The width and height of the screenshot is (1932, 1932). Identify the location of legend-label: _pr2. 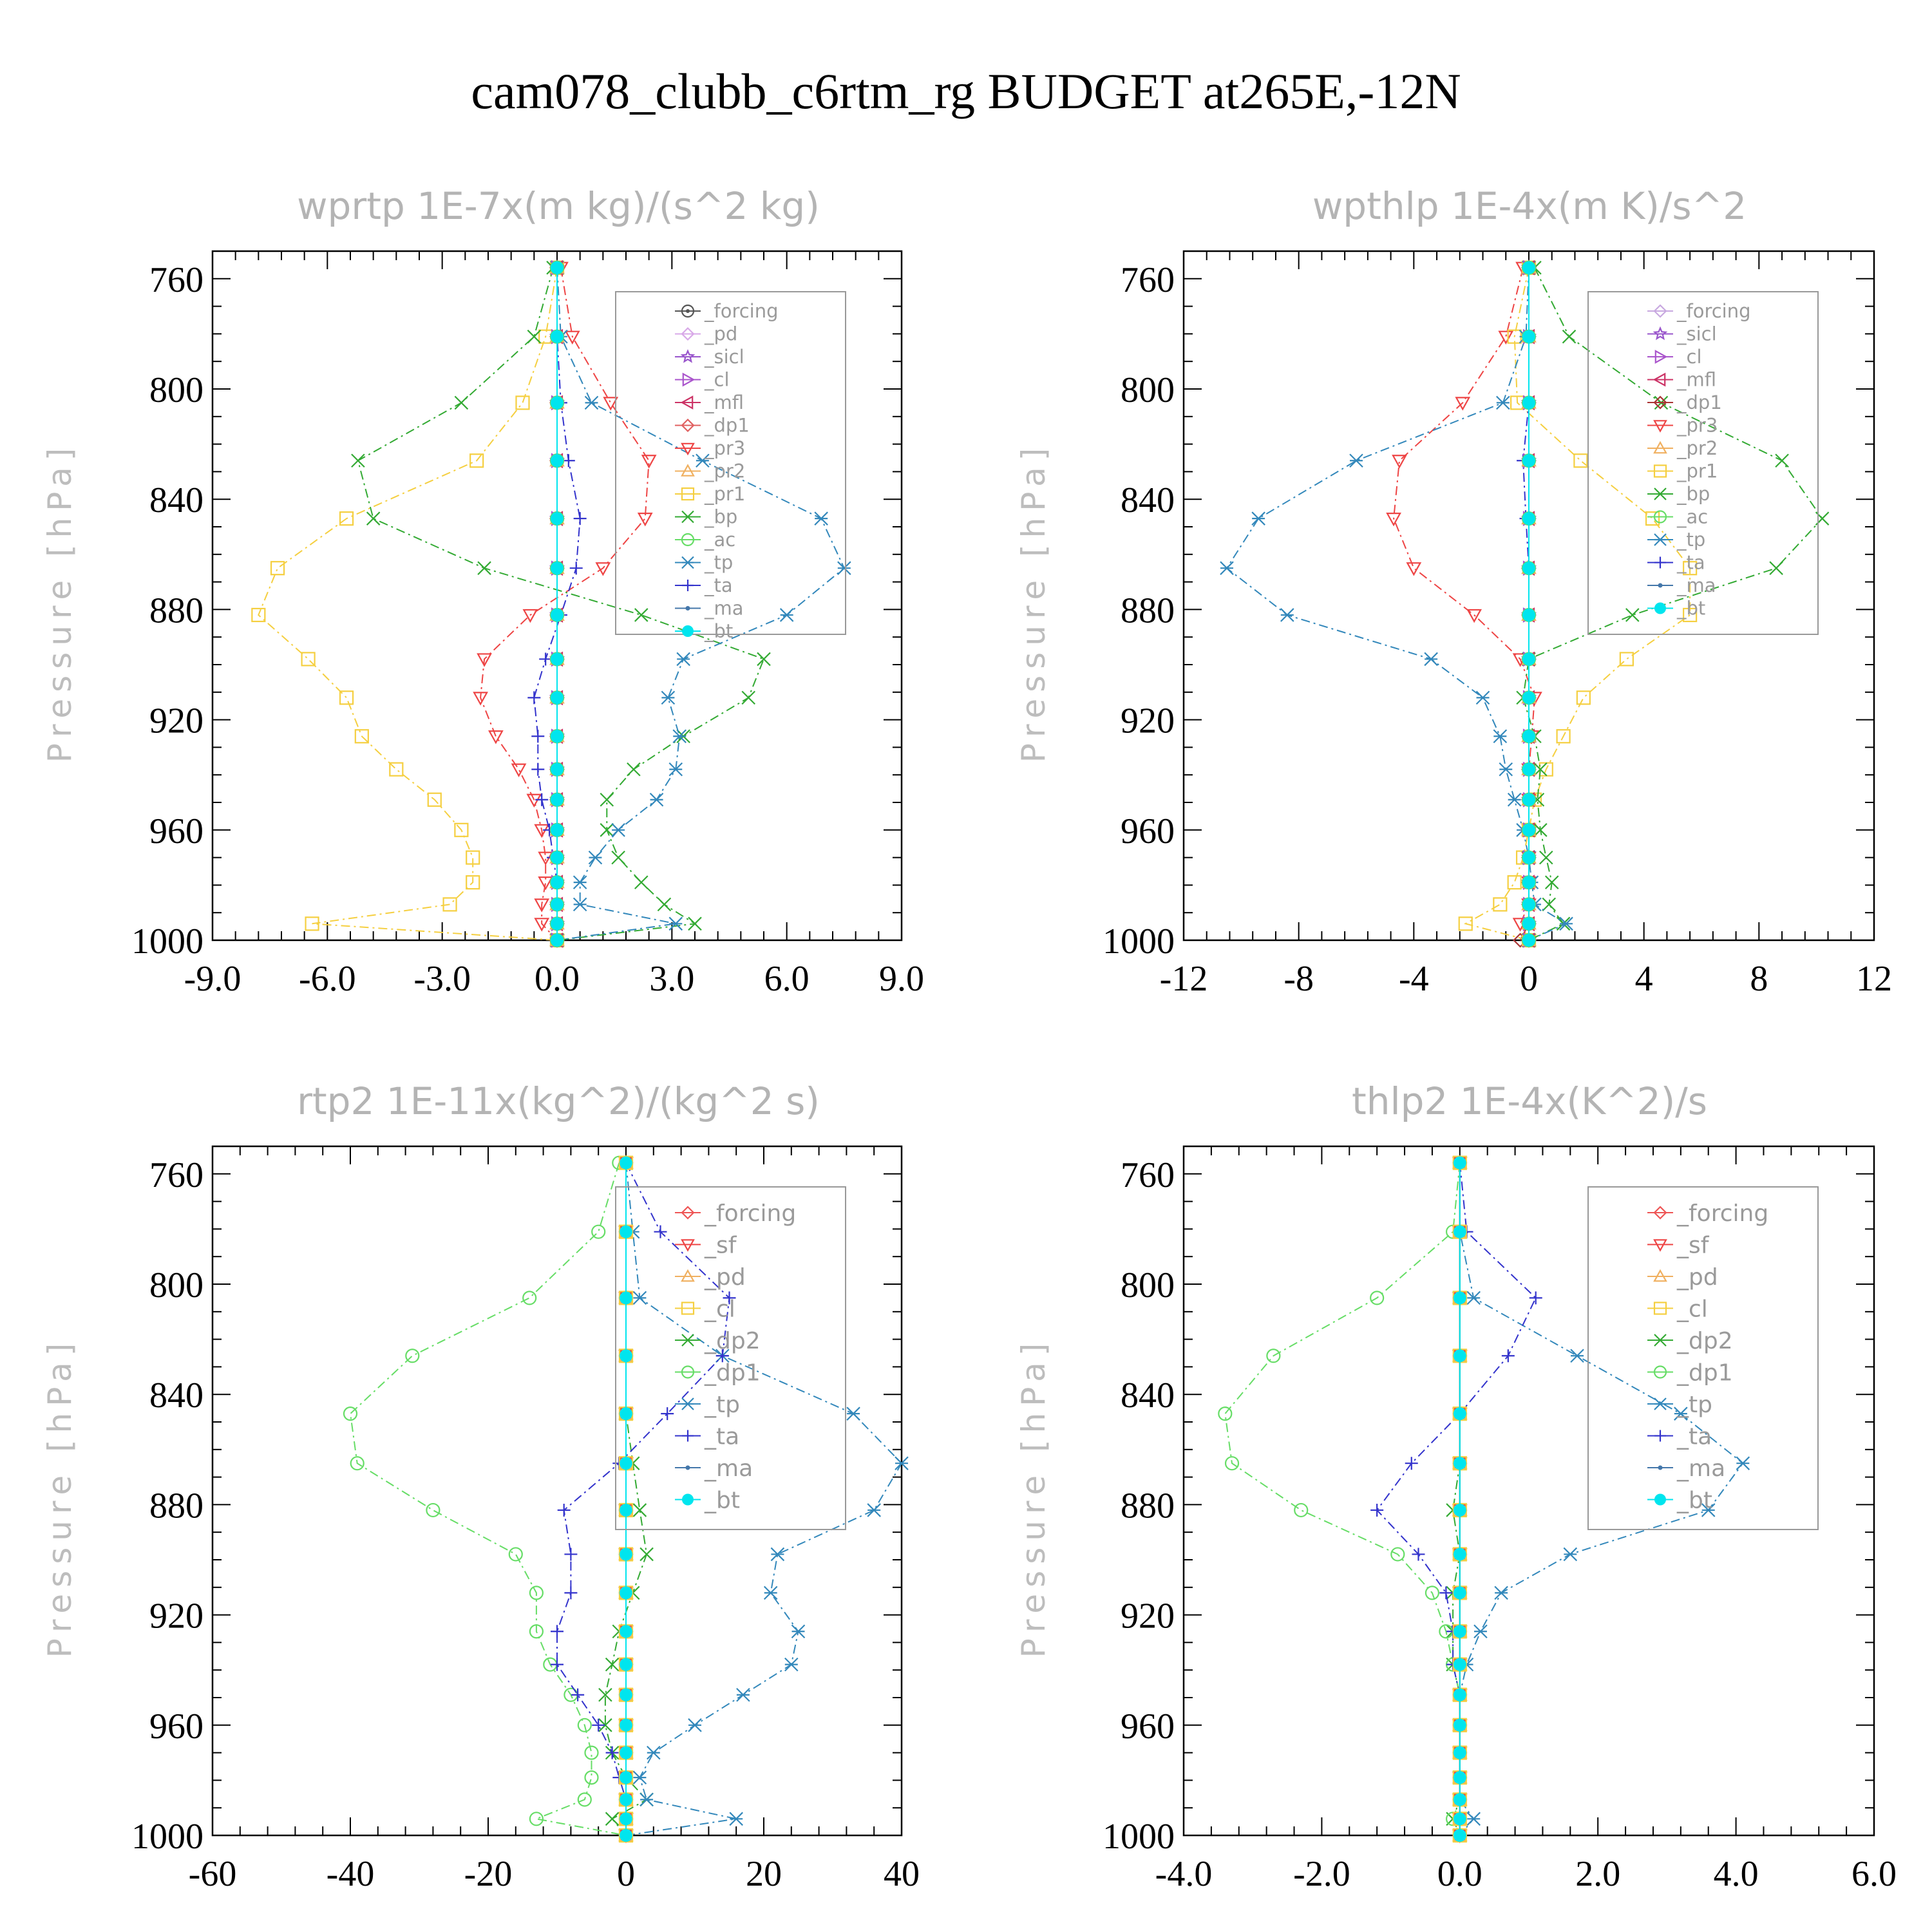
(724, 471).